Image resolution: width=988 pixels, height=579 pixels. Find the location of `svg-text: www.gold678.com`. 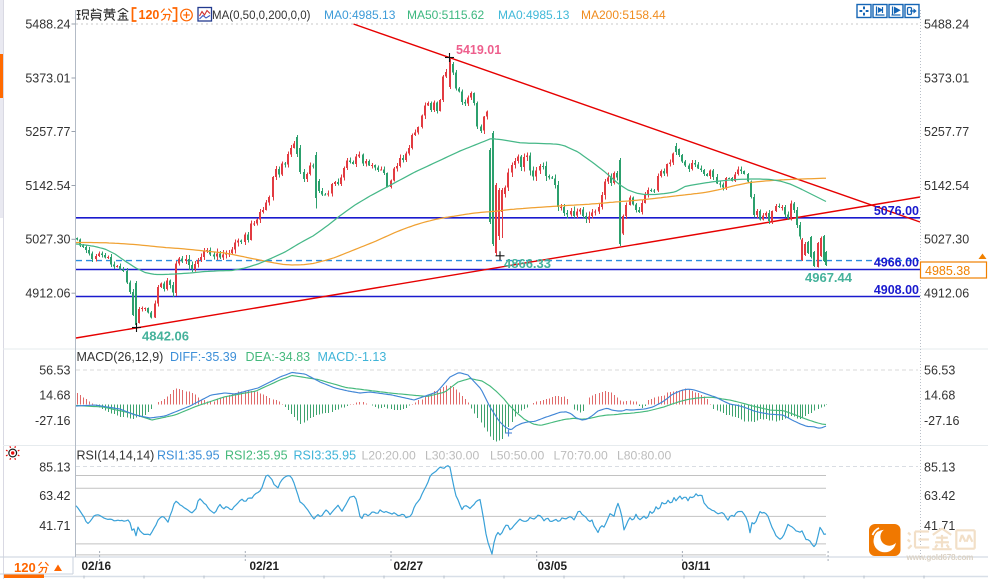

svg-text: www.gold678.com is located at coordinates (940, 557).